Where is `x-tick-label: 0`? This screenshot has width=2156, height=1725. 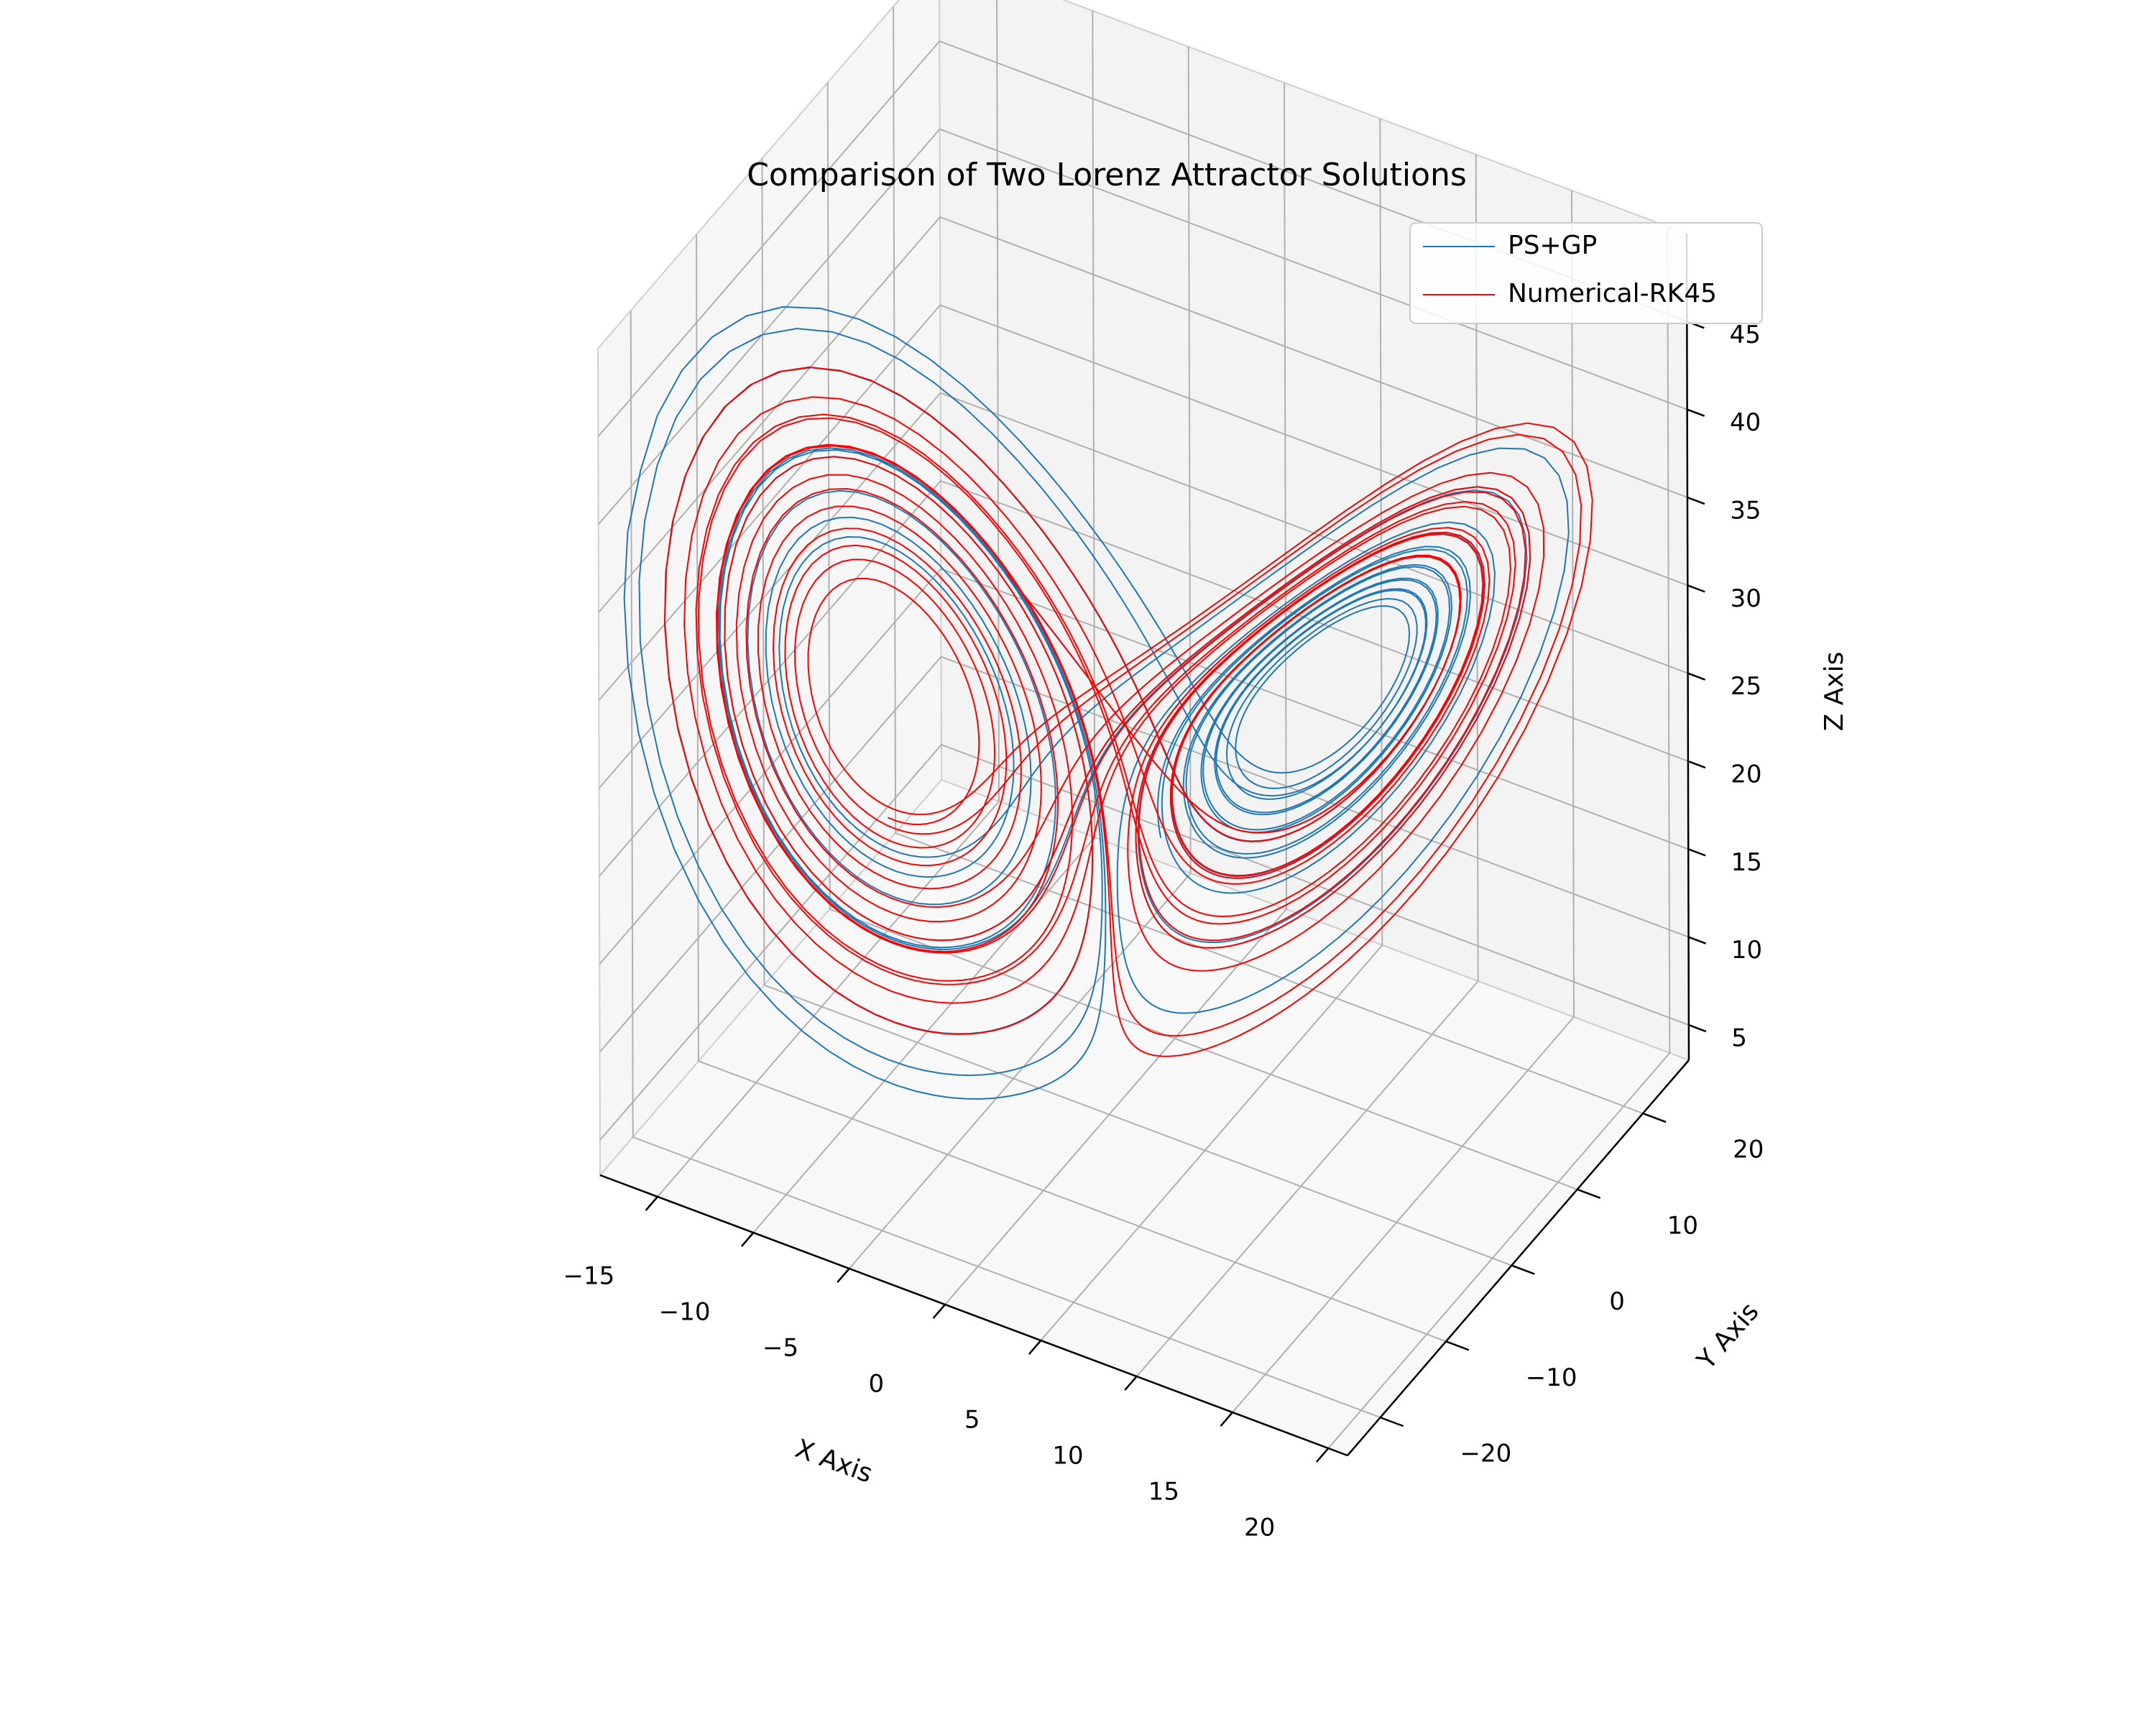 x-tick-label: 0 is located at coordinates (877, 1383).